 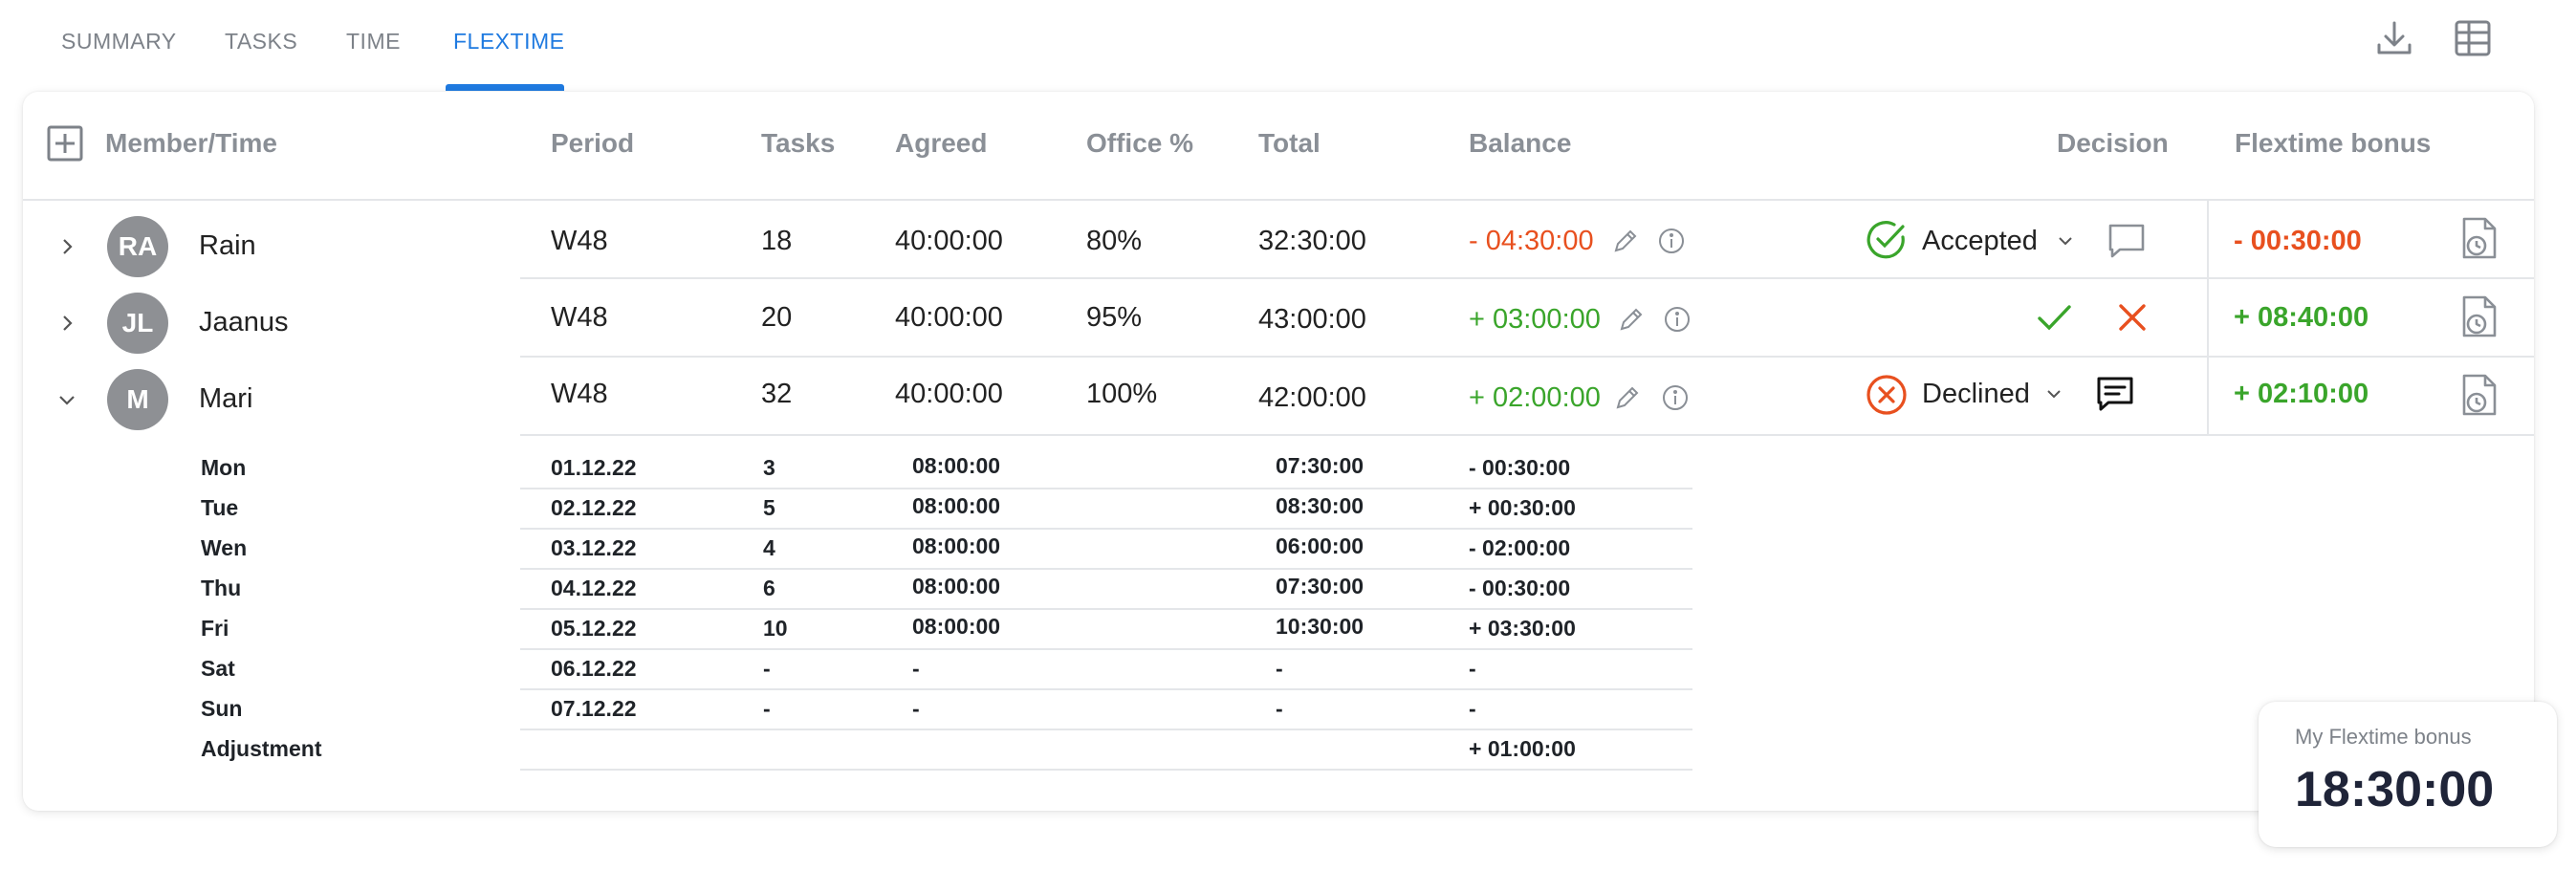 What do you see at coordinates (1312, 397) in the screenshot?
I see `total-cell: 42:00:00` at bounding box center [1312, 397].